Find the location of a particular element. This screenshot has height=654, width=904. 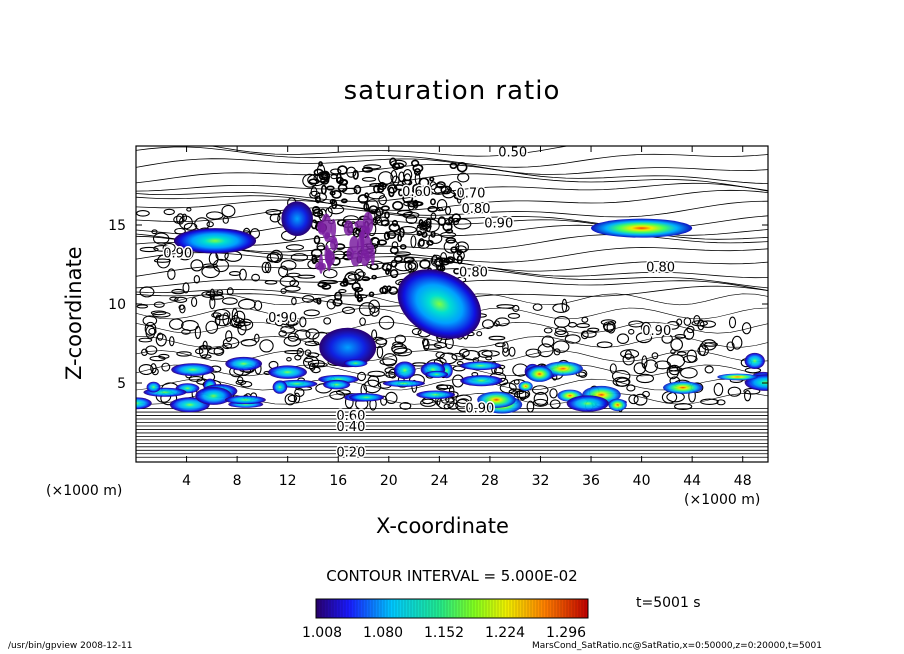

contour-label: 0.80 is located at coordinates (476, 209).